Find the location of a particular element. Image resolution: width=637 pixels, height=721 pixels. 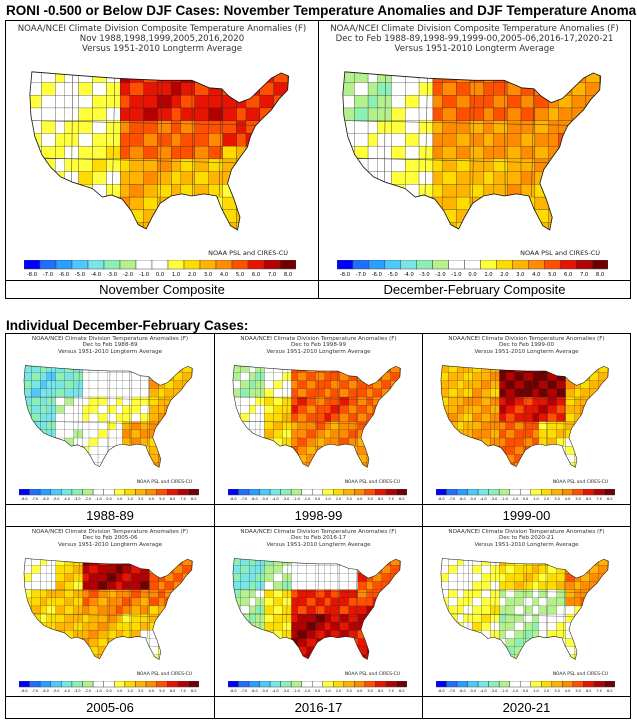

legend-tick-label: 2.0 is located at coordinates (546, 691).